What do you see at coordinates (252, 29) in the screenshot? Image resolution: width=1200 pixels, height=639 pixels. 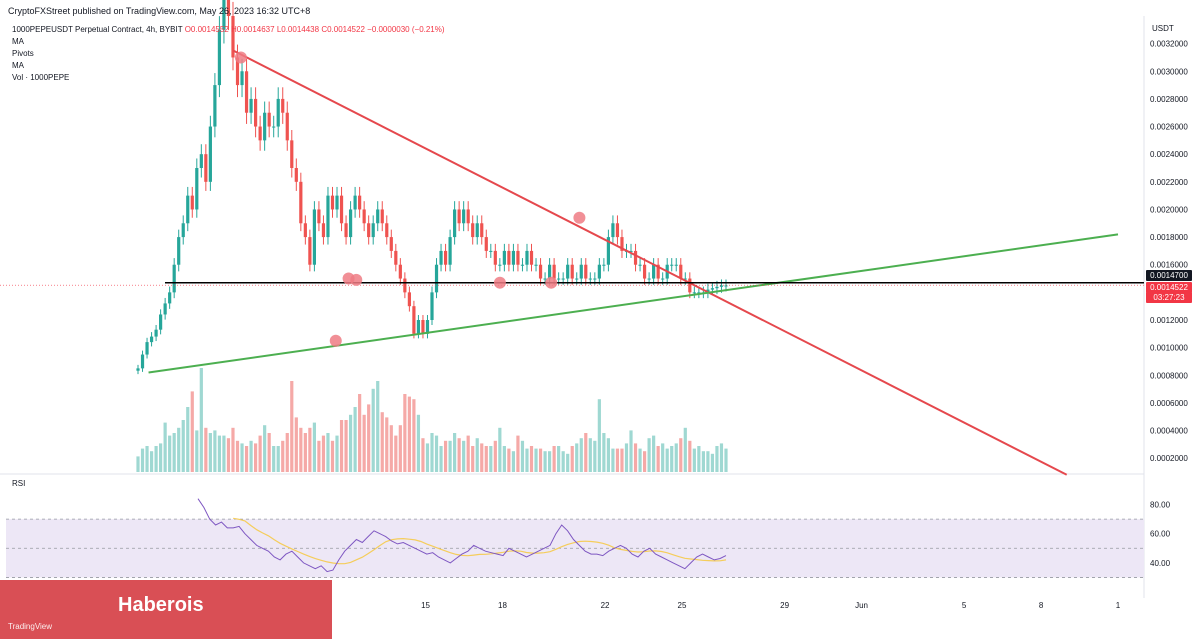 I see `ohlc-high: H0.0014637` at bounding box center [252, 29].